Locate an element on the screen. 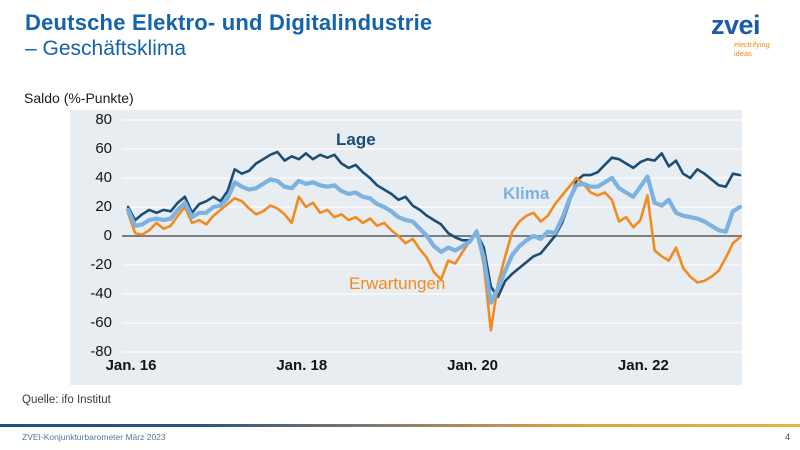 The width and height of the screenshot is (800, 450). page-number: 4 is located at coordinates (787, 437).